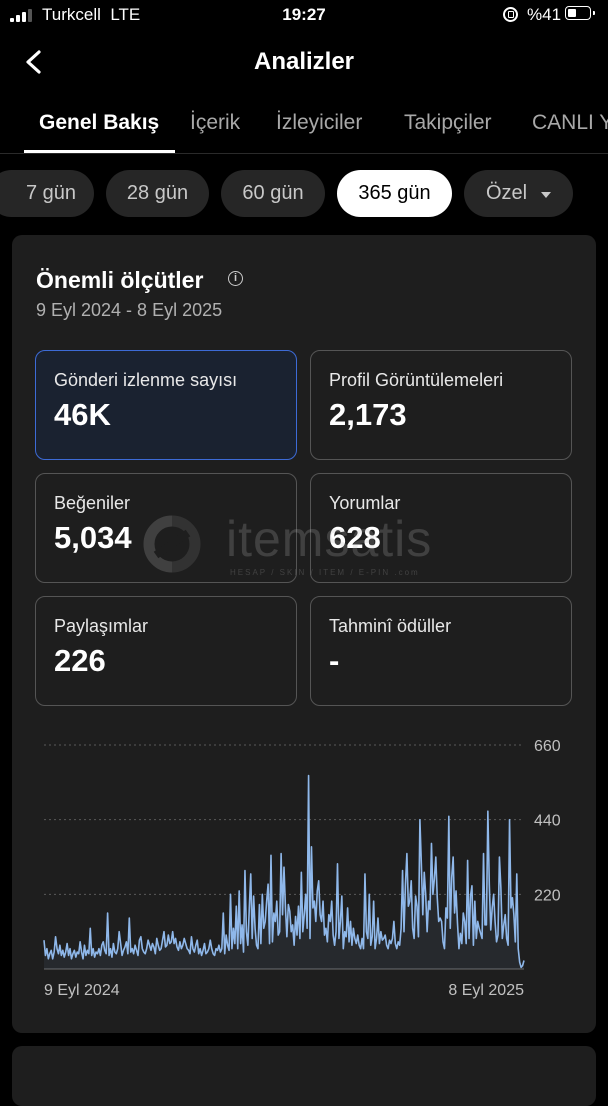 This screenshot has height=1106, width=608. I want to click on battery-icon, so click(580, 13).